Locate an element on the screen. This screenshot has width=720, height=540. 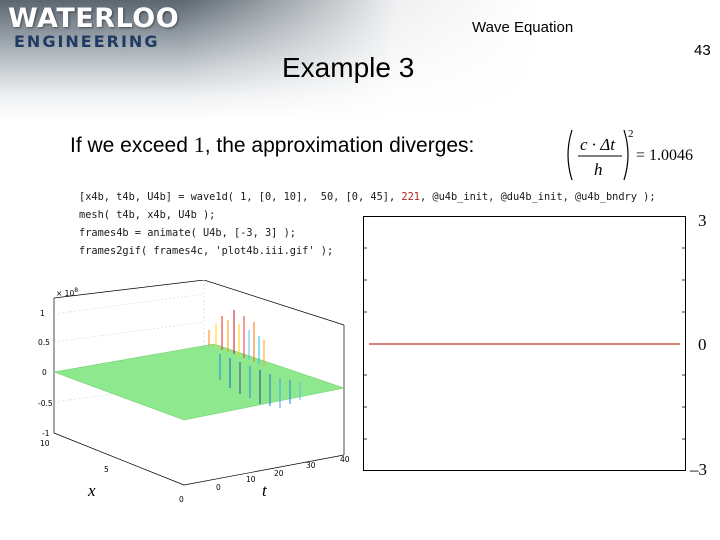
mesh-x-ticks: 10 5 0 is located at coordinates (112, 471).